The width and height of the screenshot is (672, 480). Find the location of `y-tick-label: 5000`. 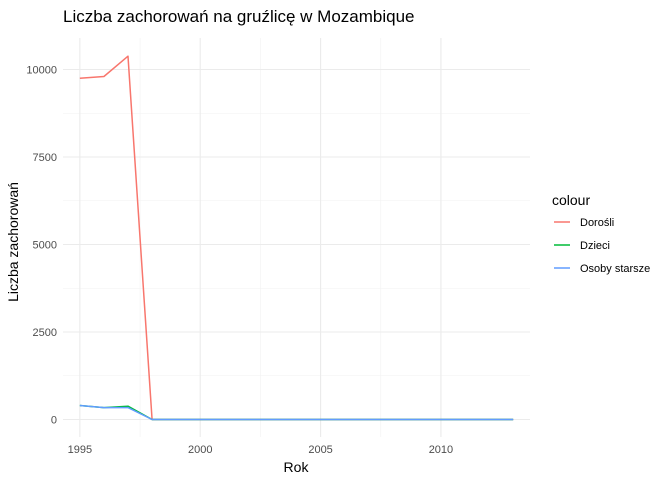

y-tick-label: 5000 is located at coordinates (45, 246).